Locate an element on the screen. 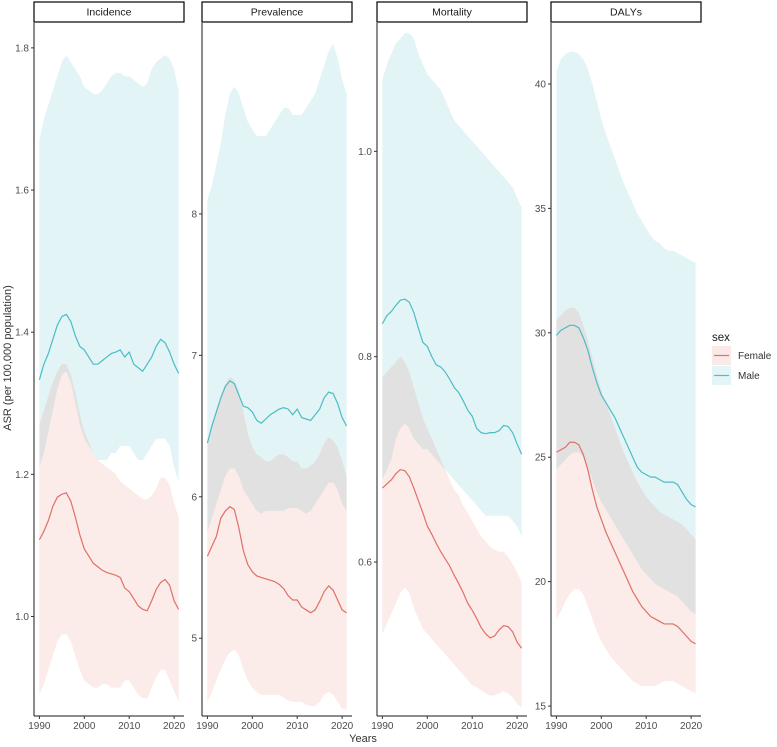 The height and width of the screenshot is (747, 777). line-dalys-male is located at coordinates (625, 416).